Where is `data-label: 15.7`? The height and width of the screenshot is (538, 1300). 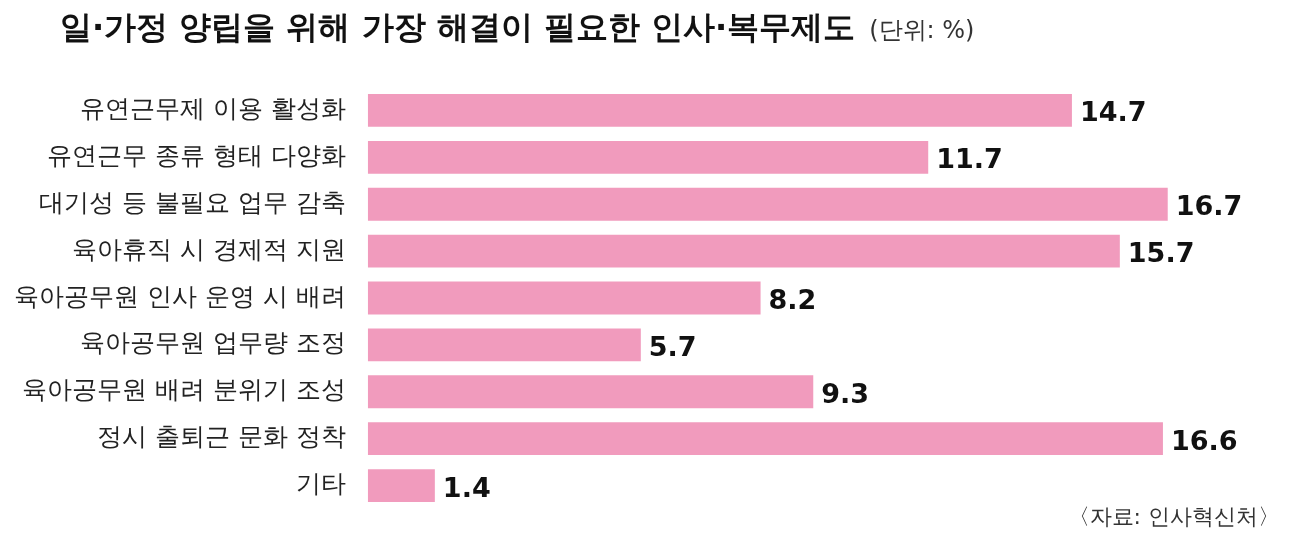 data-label: 15.7 is located at coordinates (1161, 253).